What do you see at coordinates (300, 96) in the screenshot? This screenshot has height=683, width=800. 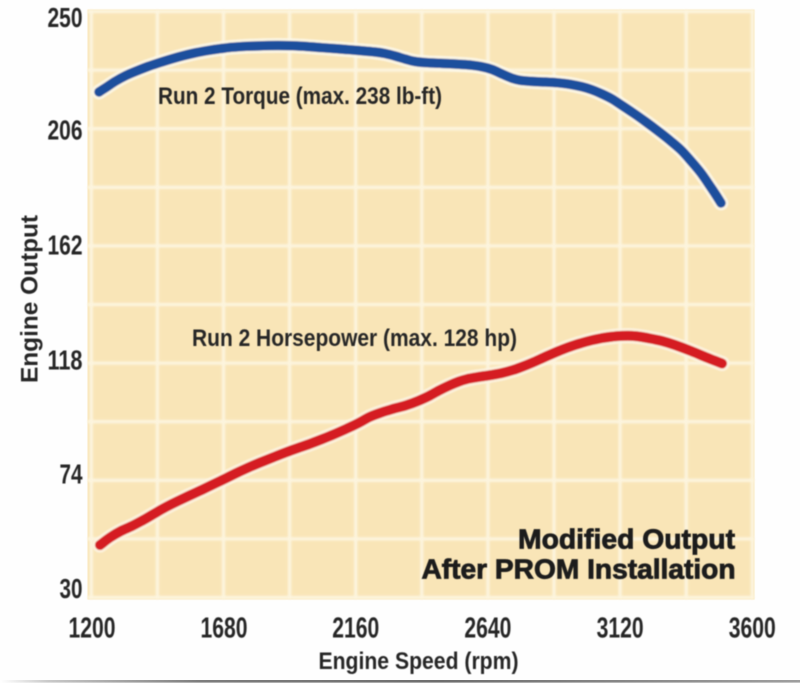 I see `svg-text: Run 2 Torque (max. 238 lb-ft)` at bounding box center [300, 96].